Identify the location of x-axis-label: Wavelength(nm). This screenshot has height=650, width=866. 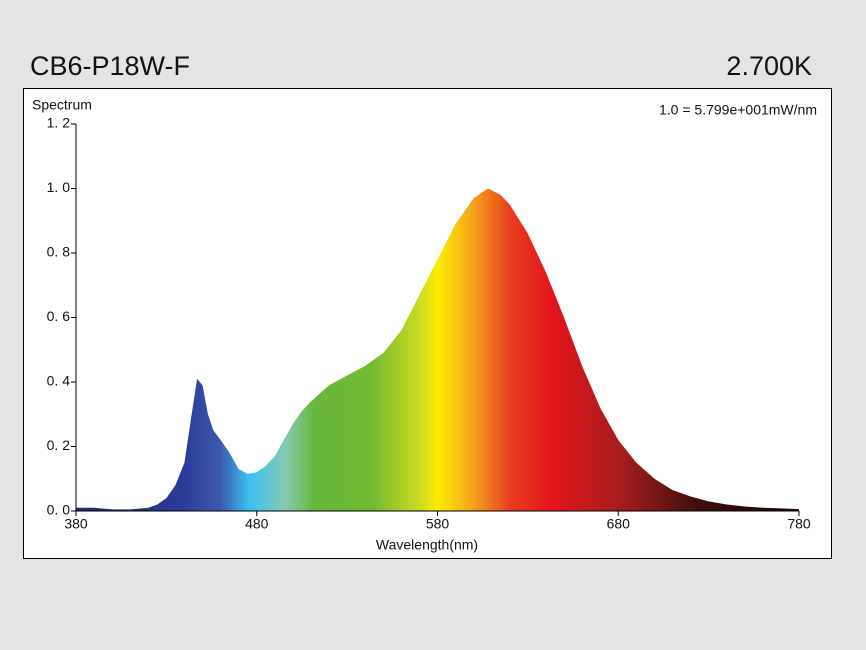
(427, 545).